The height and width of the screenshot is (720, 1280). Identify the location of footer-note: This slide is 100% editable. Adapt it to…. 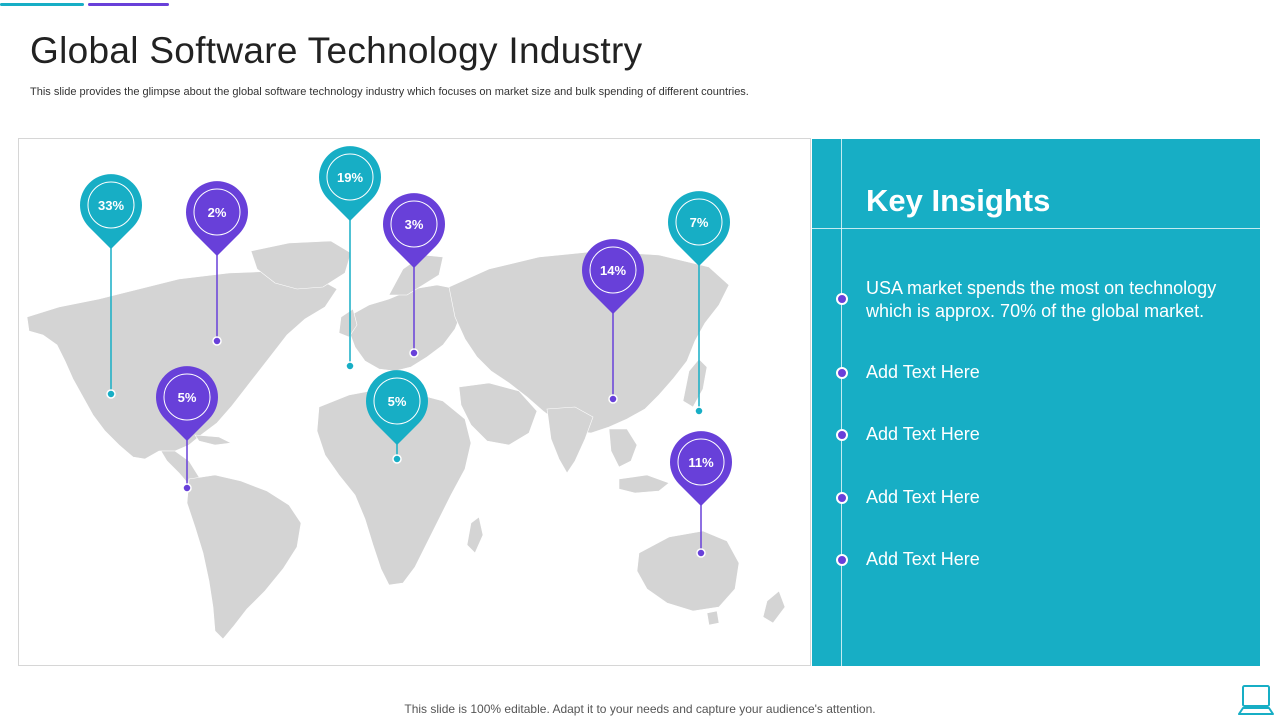
(640, 709).